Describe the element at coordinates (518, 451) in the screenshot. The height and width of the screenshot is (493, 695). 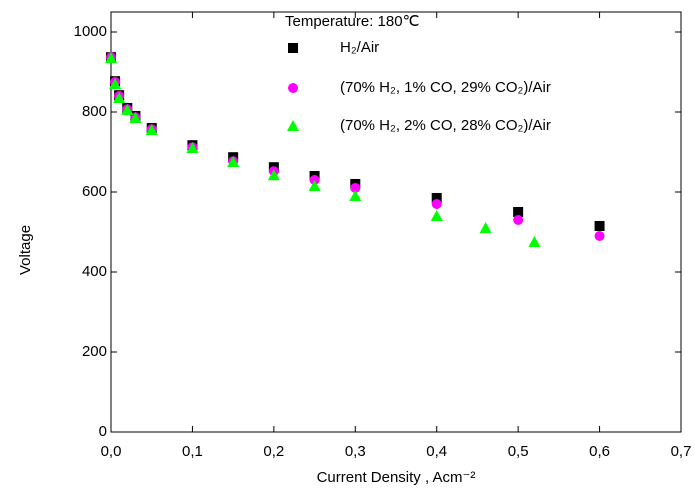
I see `x-tick-label: 0,5` at that location.